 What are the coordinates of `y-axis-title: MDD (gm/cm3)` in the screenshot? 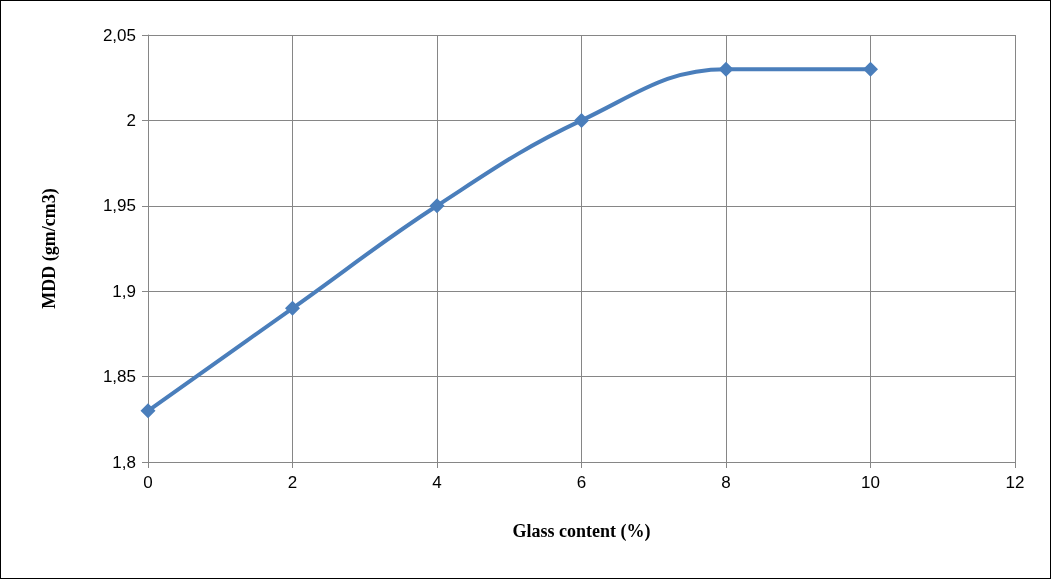 It's located at (49, 248).